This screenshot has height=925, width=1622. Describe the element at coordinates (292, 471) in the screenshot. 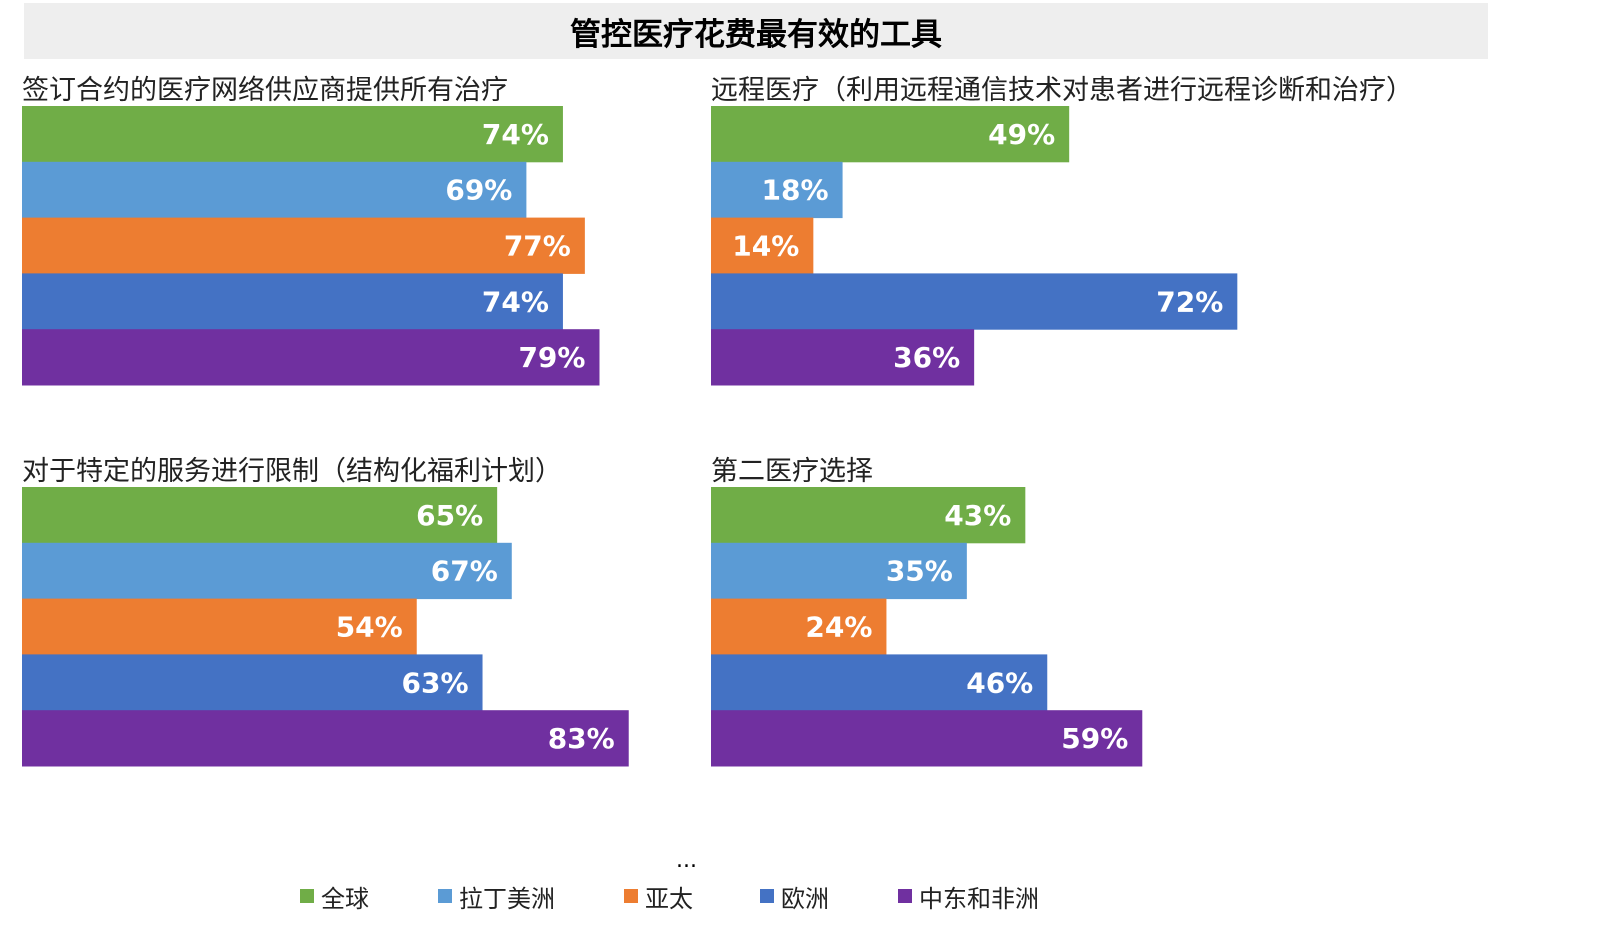

I see `panel-title: 对于特定的服务进行限制（结构化福利计划）` at that location.